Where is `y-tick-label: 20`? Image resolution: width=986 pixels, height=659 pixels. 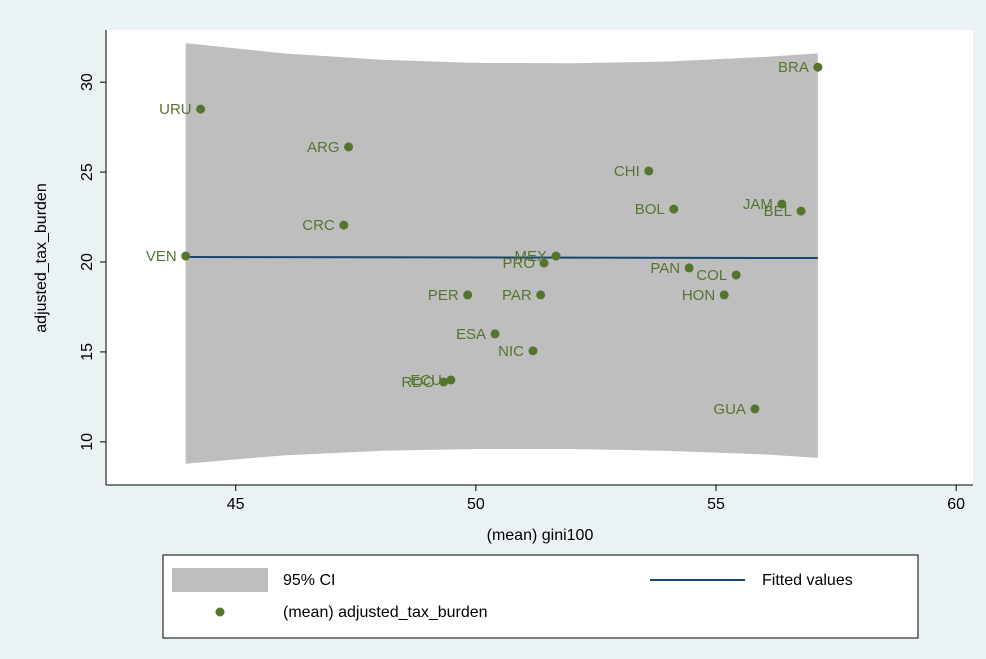
y-tick-label: 20 is located at coordinates (87, 262).